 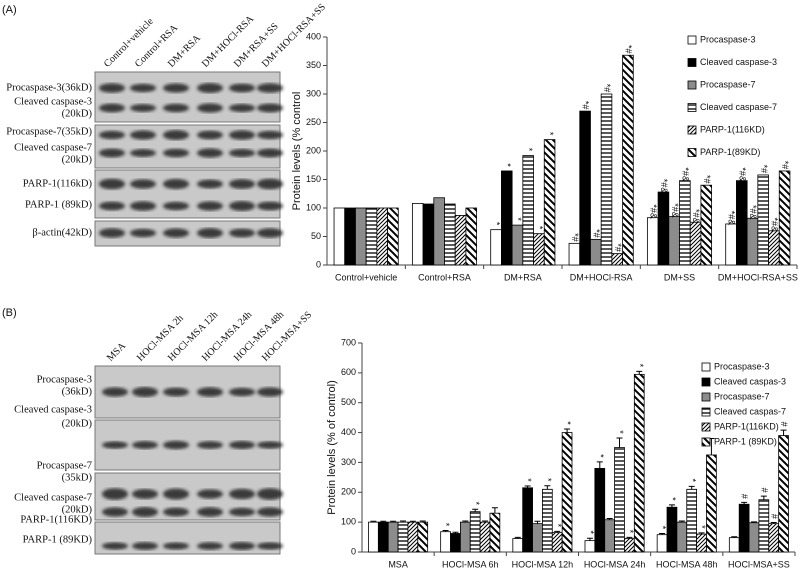 I want to click on band-label: Procaspase-7(35kD), so click(x=49, y=131).